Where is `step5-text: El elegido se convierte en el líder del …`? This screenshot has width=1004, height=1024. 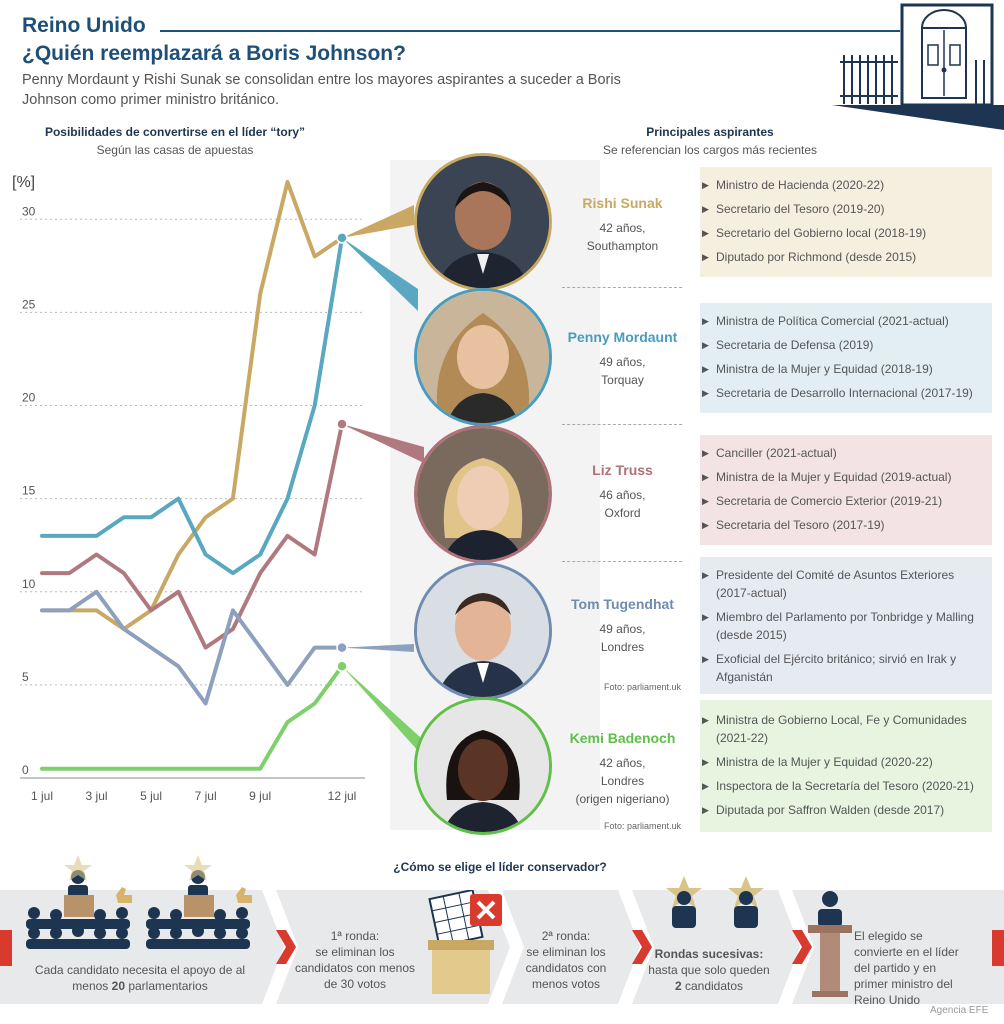 step5-text: El elegido se convierte en el líder del … is located at coordinates (906, 968).